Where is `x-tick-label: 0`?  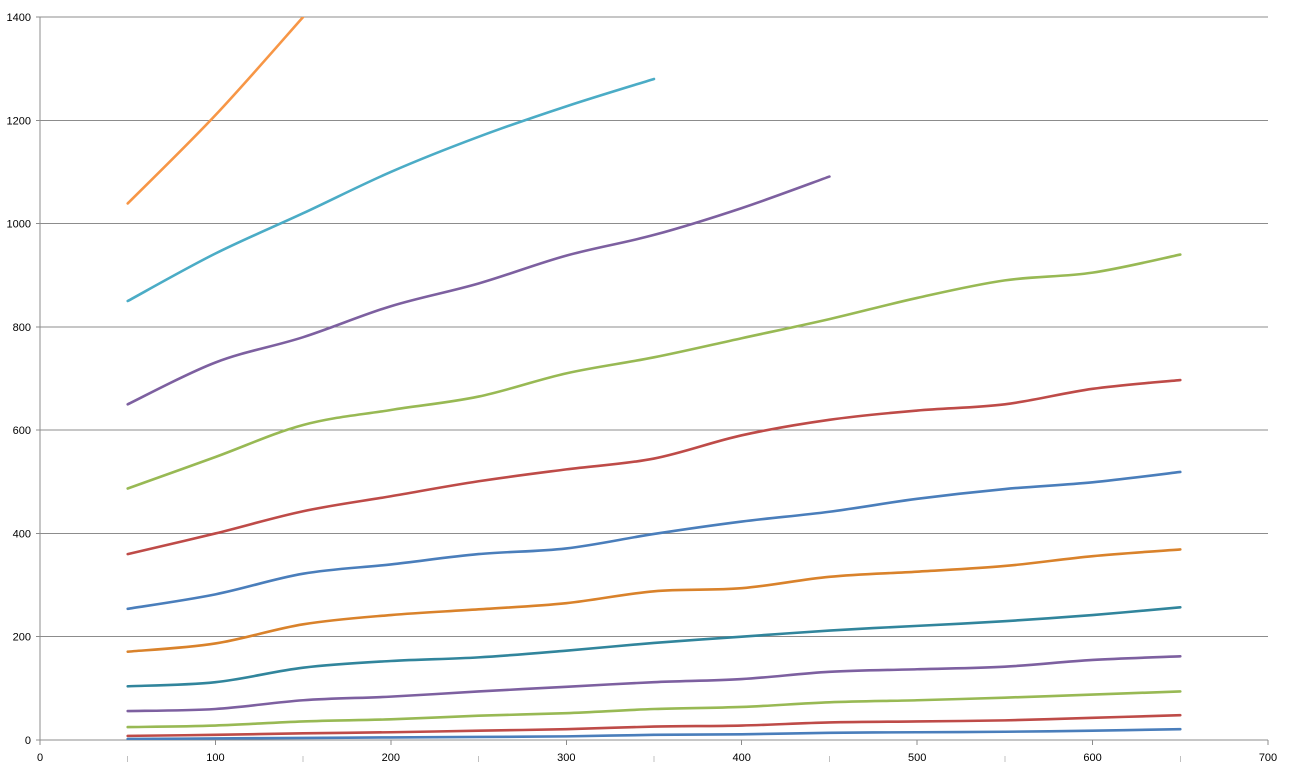
x-tick-label: 0 is located at coordinates (40, 758).